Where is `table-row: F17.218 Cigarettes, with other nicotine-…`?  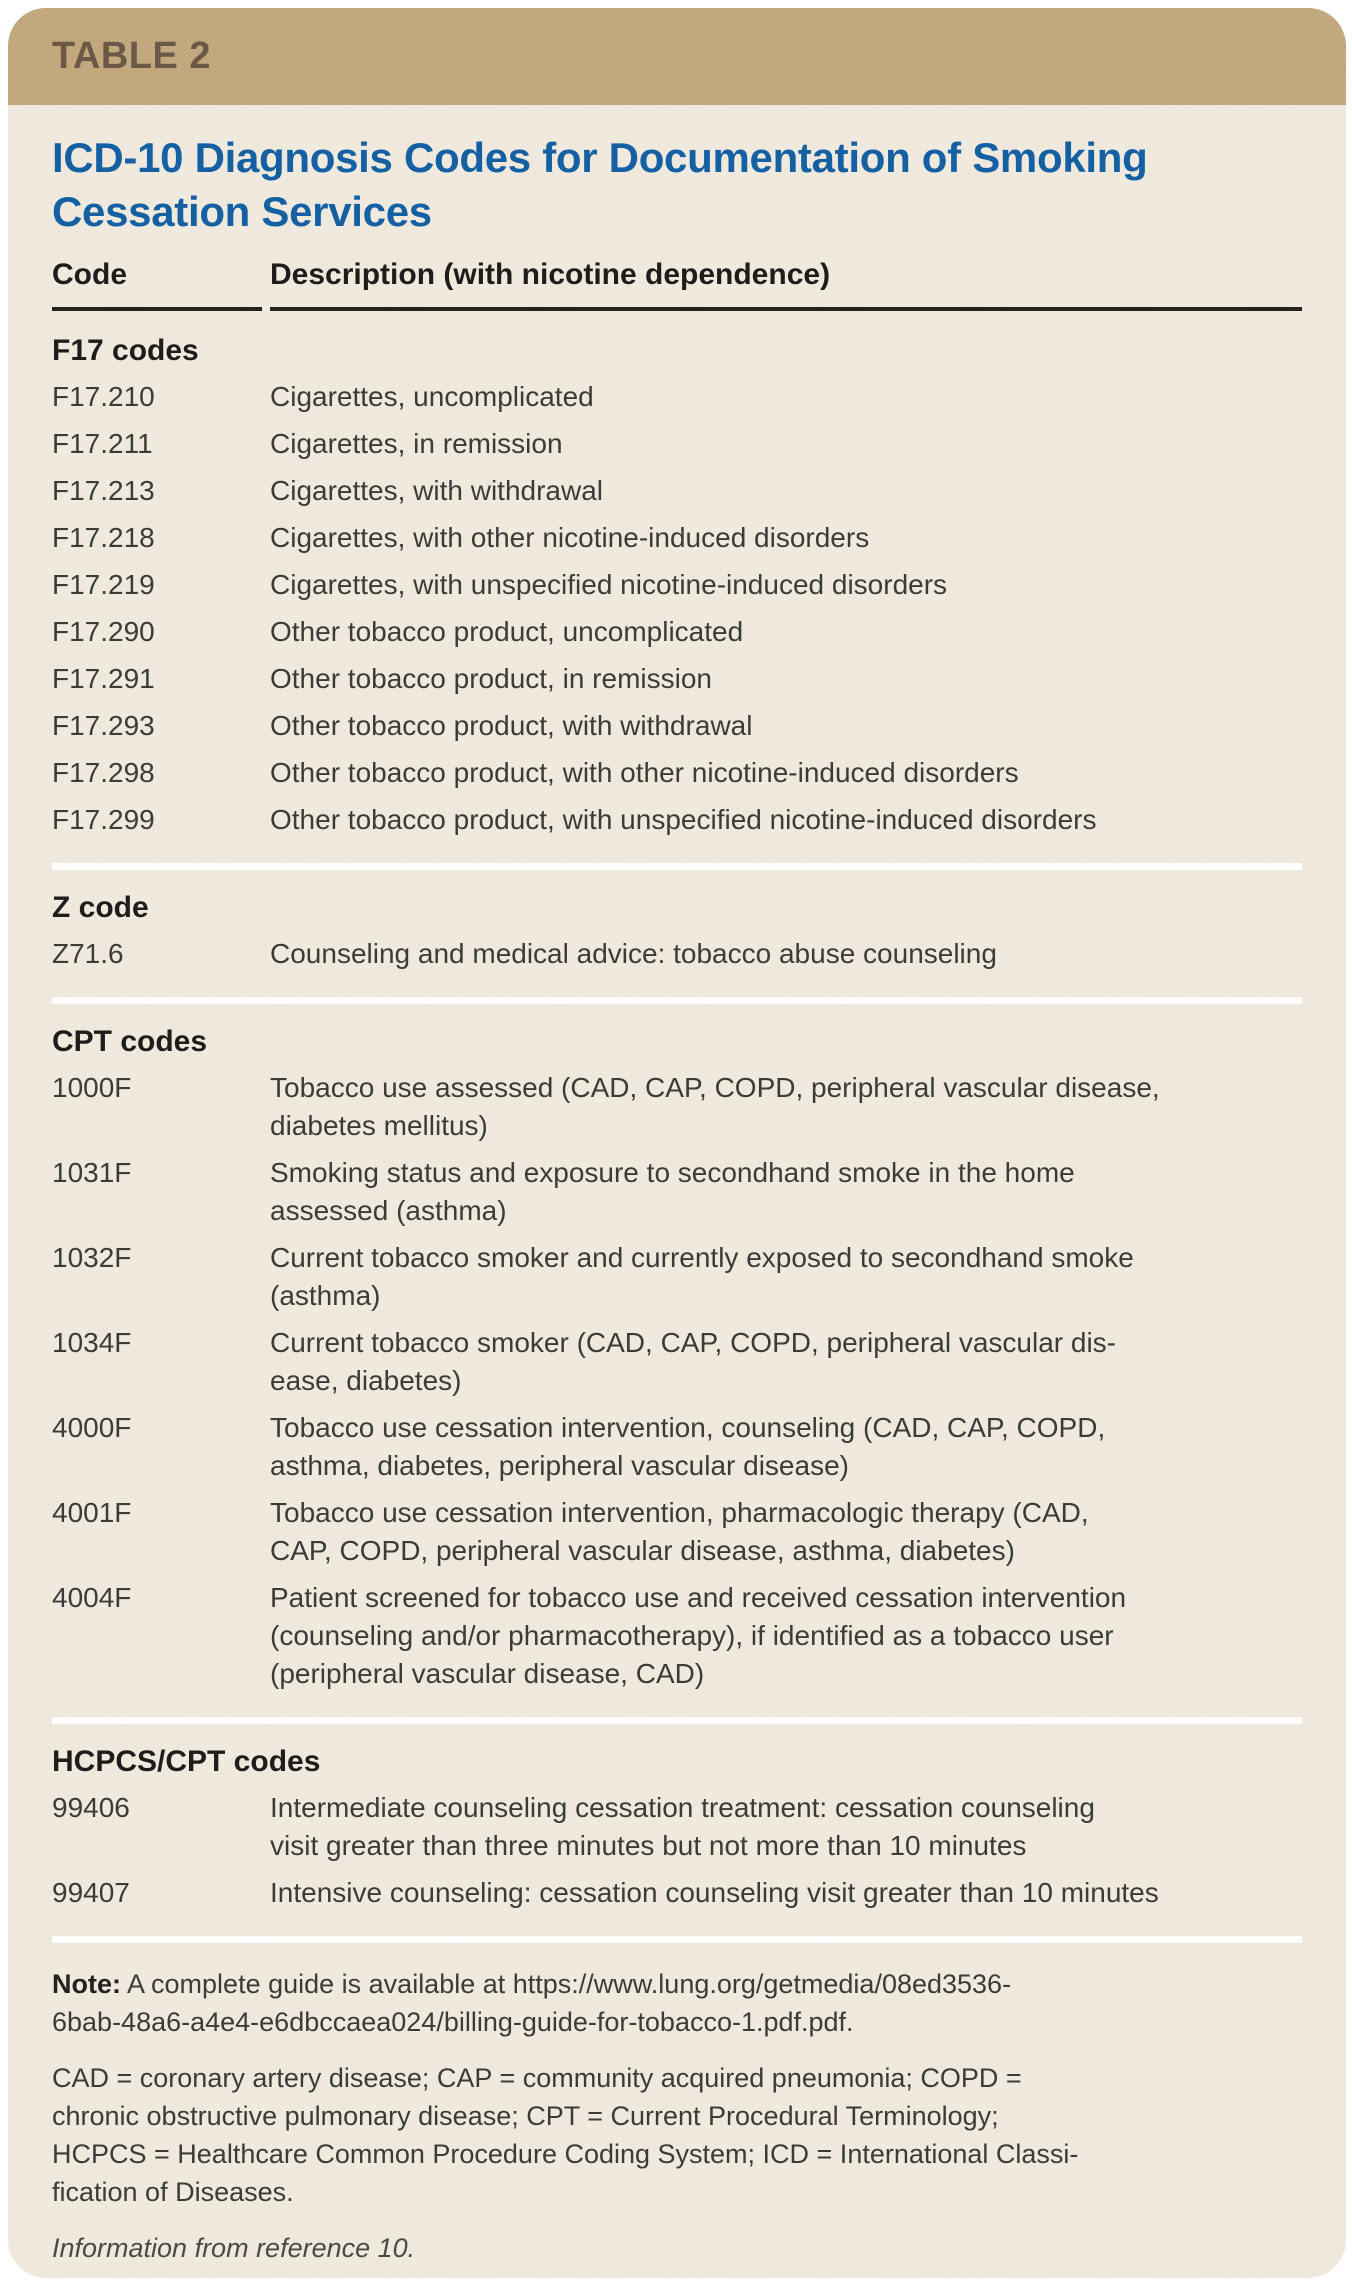 table-row: F17.218 Cigarettes, with other nicotine-… is located at coordinates (677, 538).